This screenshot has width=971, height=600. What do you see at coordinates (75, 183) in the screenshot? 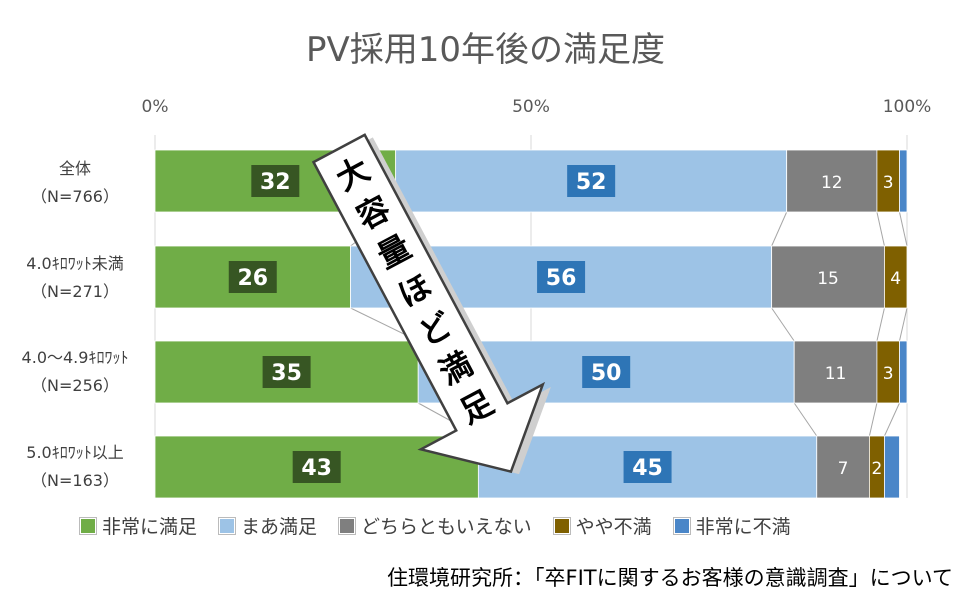
I see `category-label-0: 全体 （N=766）` at bounding box center [75, 183].